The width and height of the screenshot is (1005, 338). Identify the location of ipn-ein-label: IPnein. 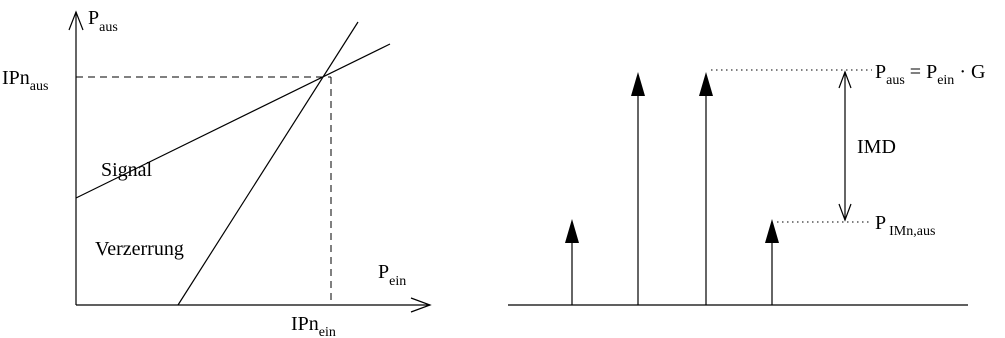
(313, 325).